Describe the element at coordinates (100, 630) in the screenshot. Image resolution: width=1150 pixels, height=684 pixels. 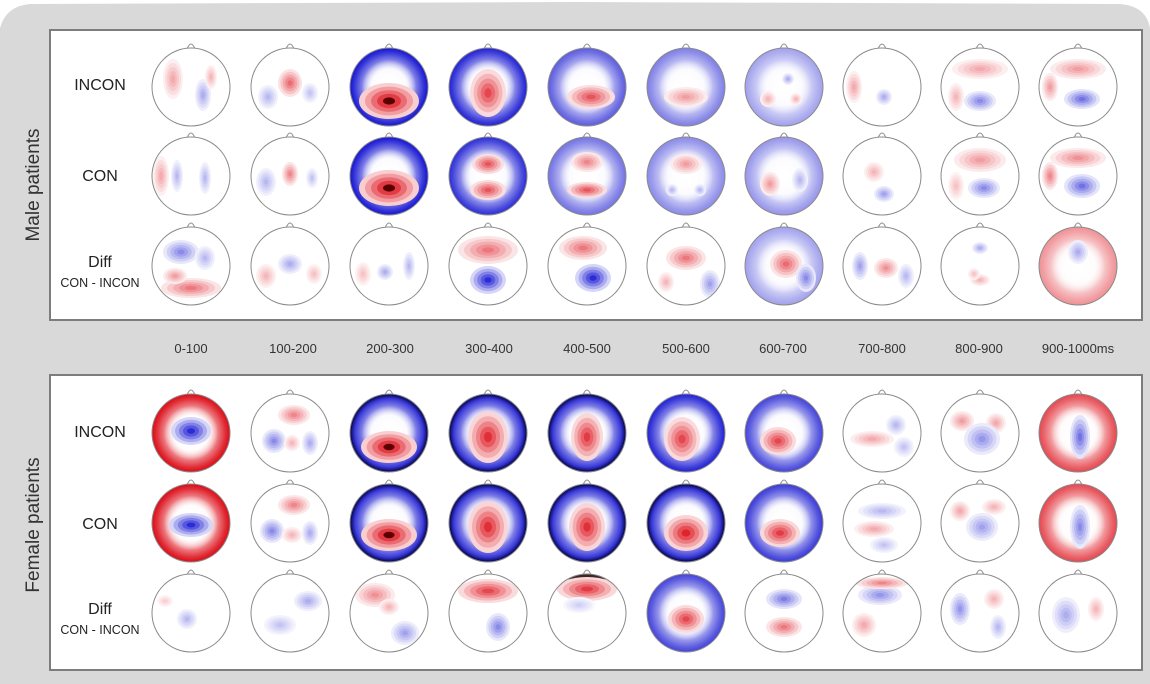
I see `female-row-label-diff-sub: CON - INCON` at that location.